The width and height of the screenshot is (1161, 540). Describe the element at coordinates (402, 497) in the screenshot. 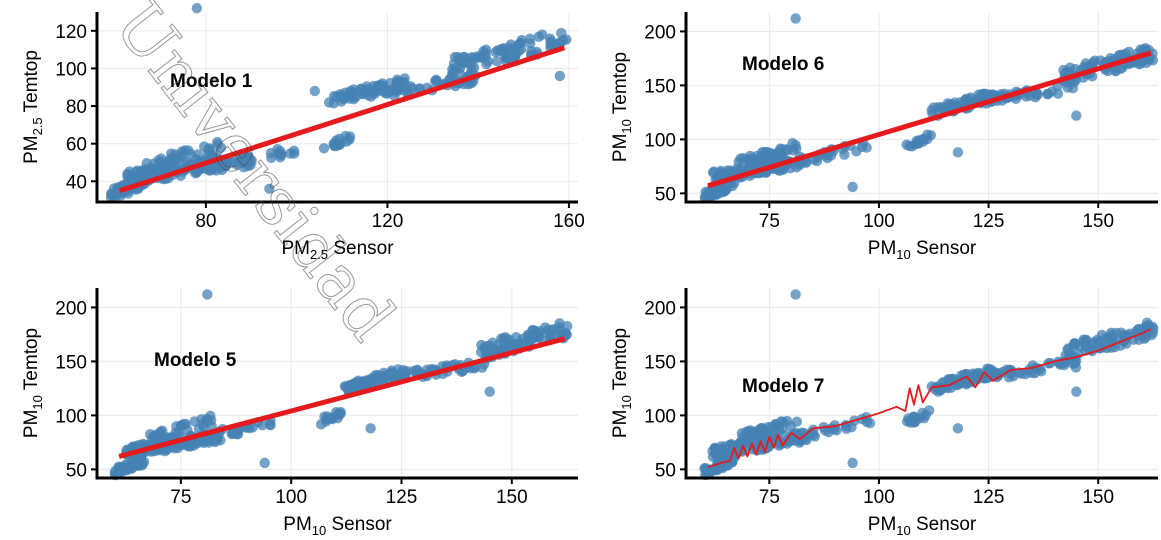

I see `x-tick-label: 125` at that location.